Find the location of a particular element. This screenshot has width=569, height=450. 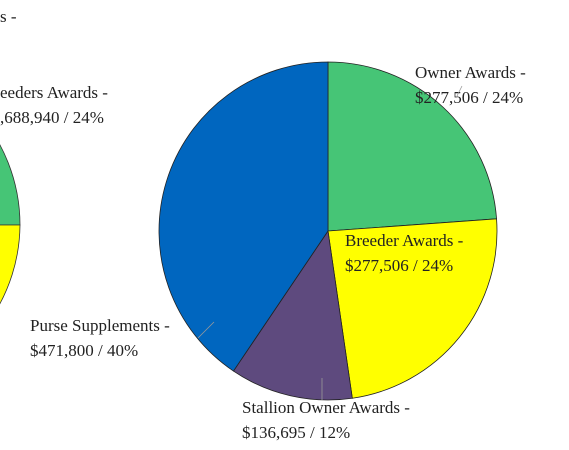

slice-value-label: $136,695 / 12% is located at coordinates (296, 432).